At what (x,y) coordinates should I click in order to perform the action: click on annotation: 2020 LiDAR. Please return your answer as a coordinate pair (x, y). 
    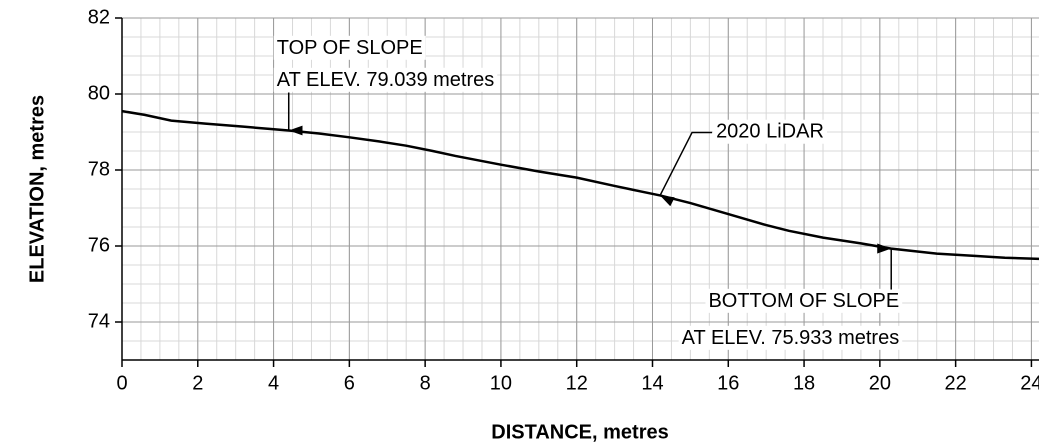
    Looking at the image, I should click on (743, 163).